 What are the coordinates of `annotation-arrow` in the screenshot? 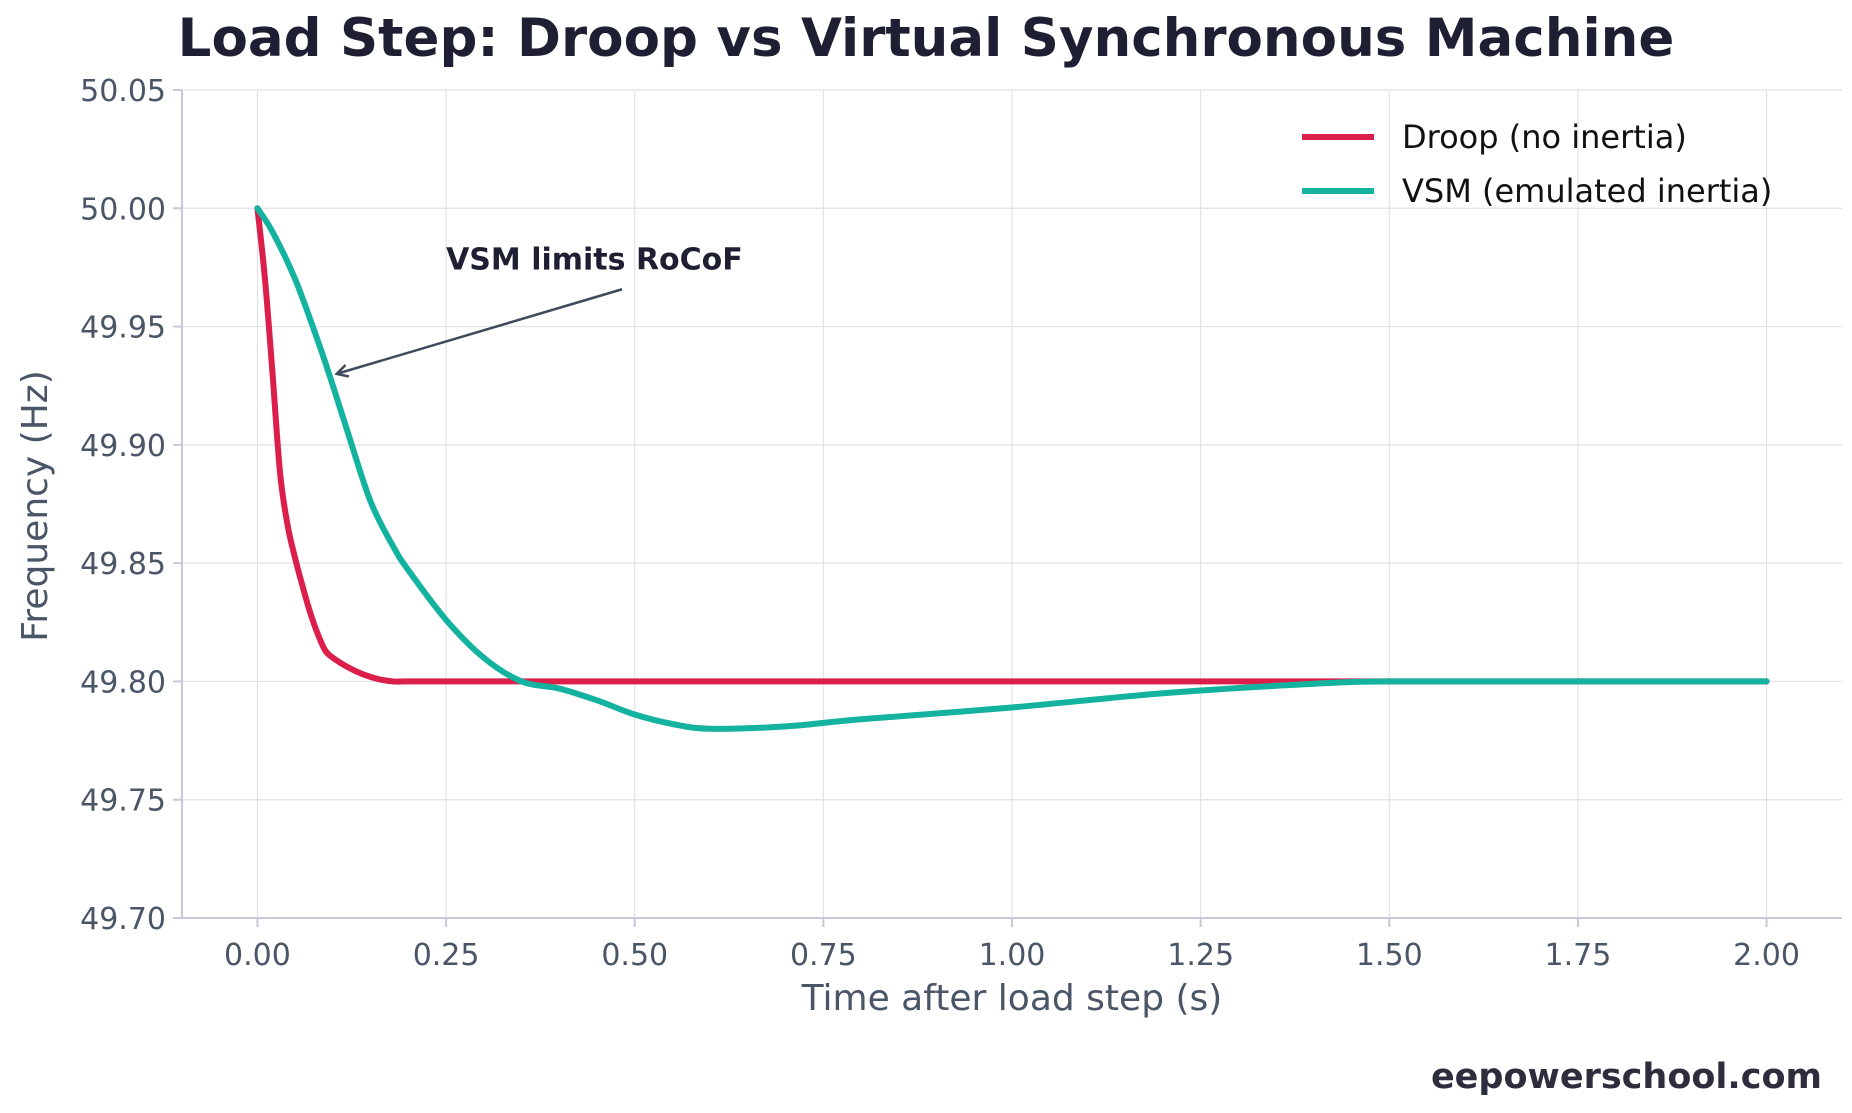 It's located at (480, 331).